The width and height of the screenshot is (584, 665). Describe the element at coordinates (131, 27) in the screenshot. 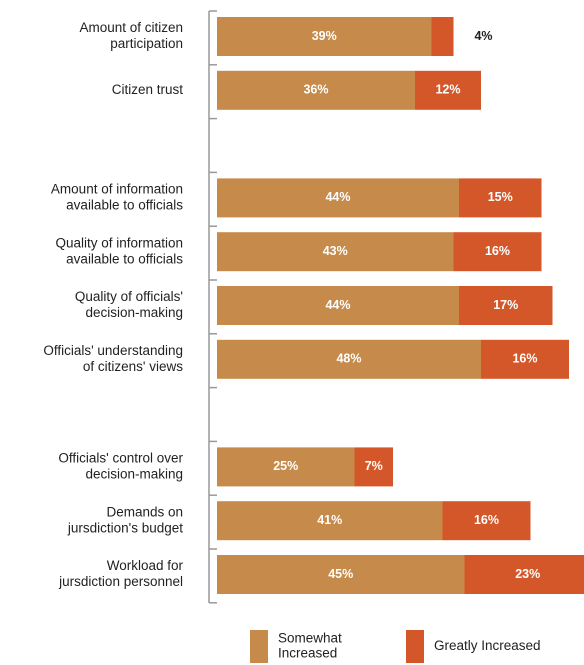

I see `category-label: Amount of citizen` at that location.